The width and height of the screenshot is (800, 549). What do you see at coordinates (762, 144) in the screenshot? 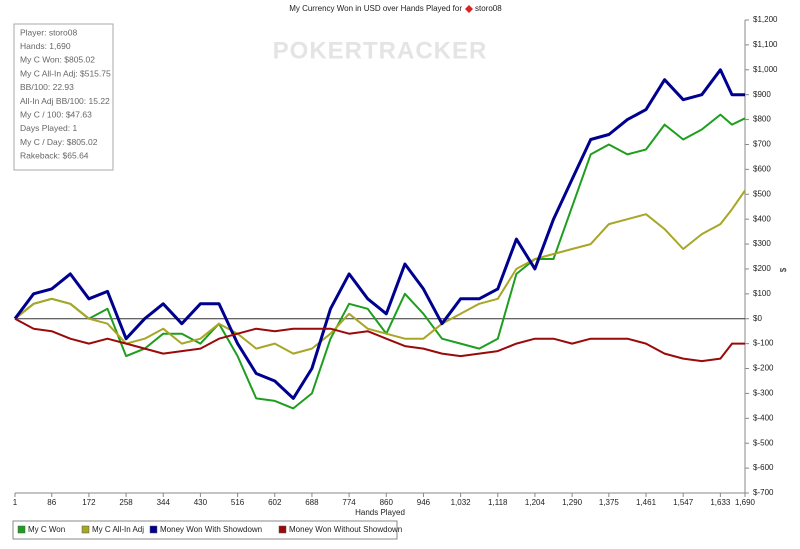
I see `y-tick-label: $700` at bounding box center [762, 144].